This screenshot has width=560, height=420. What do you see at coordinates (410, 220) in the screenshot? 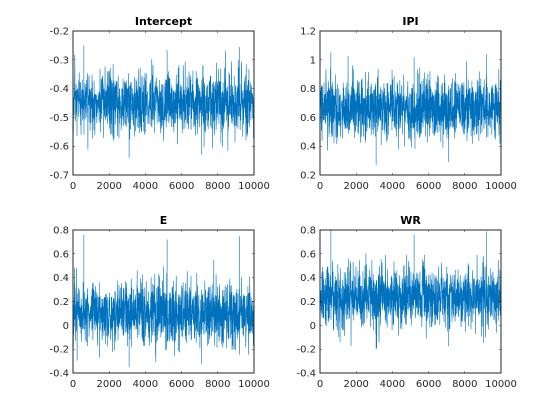
I see `chart-title: WR` at bounding box center [410, 220].